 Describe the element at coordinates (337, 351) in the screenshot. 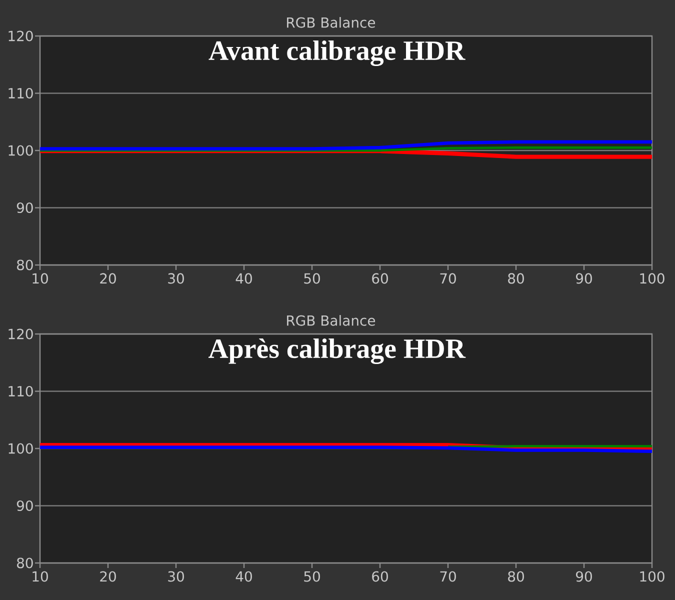

I see `annotation: Après calibrage HDR` at that location.